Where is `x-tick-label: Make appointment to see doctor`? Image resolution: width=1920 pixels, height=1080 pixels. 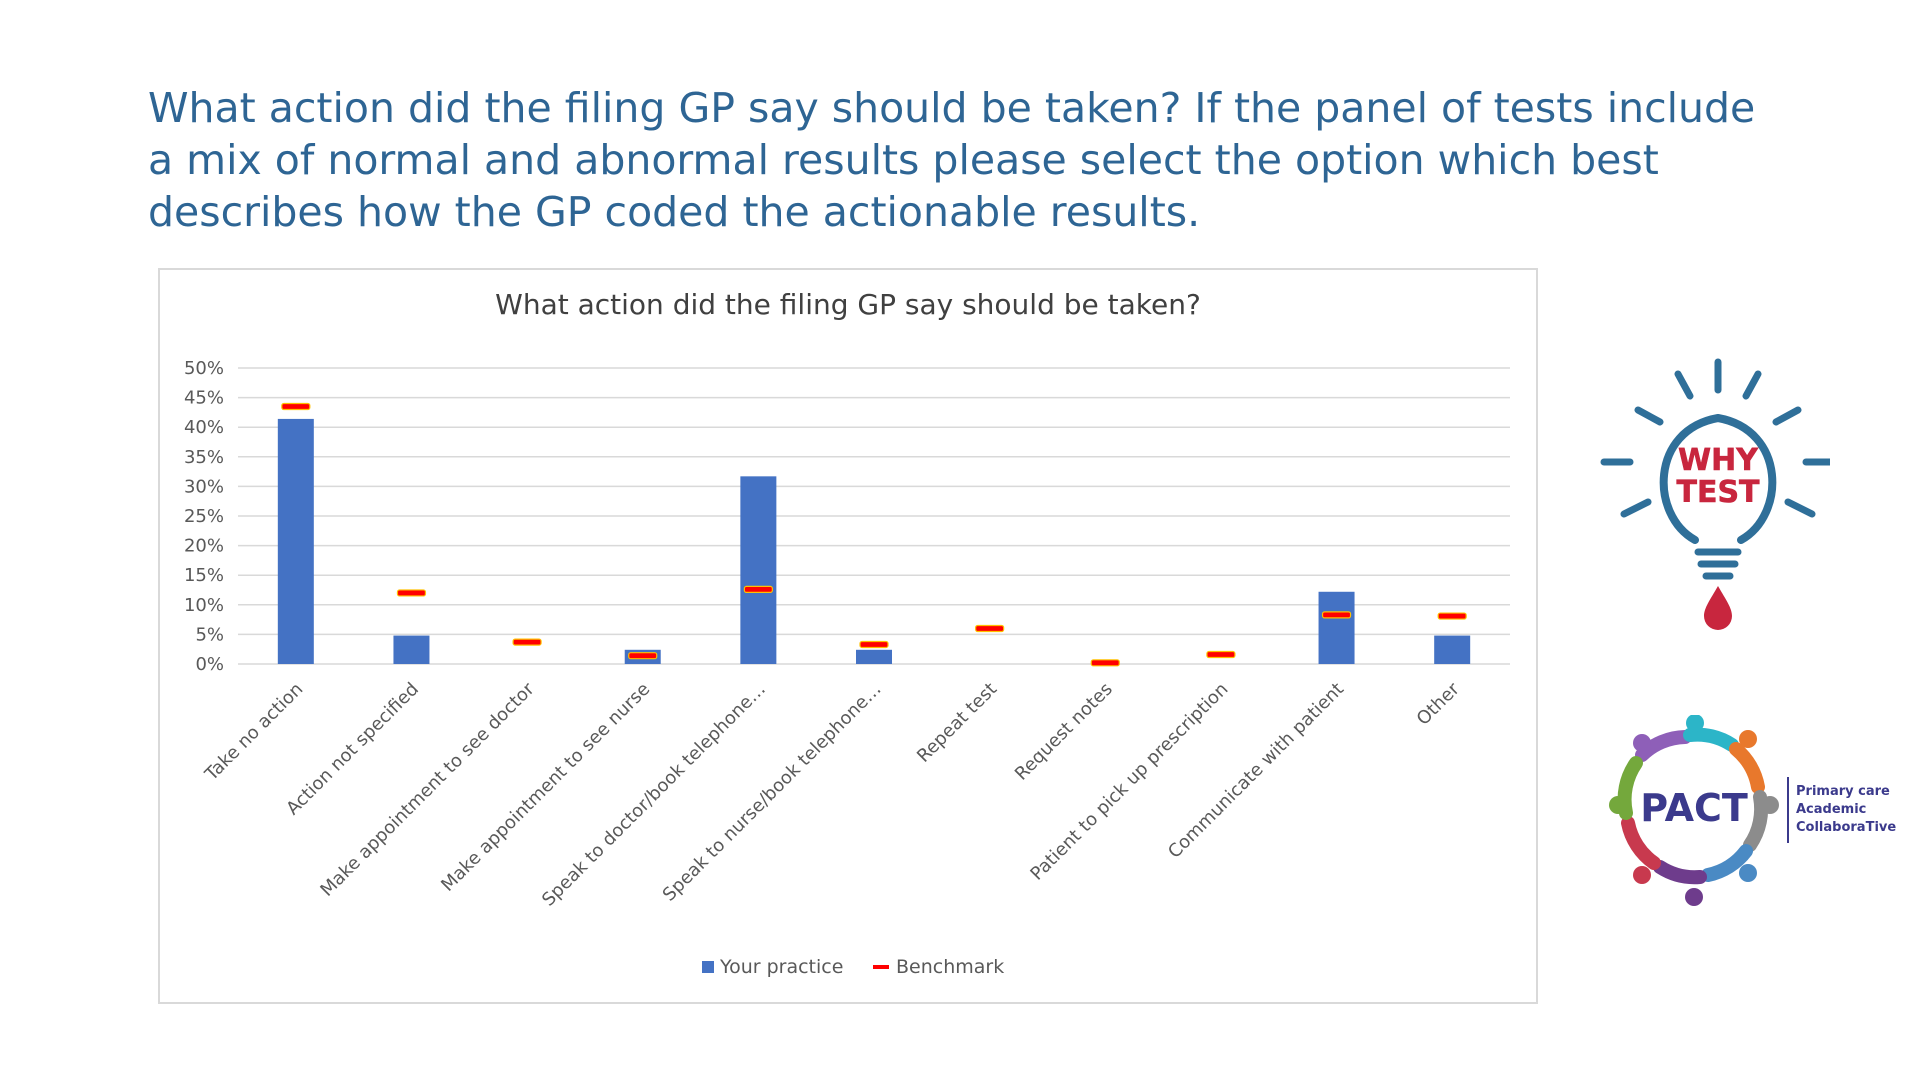
x-tick-label: Make appointment to see doctor is located at coordinates (427, 789).